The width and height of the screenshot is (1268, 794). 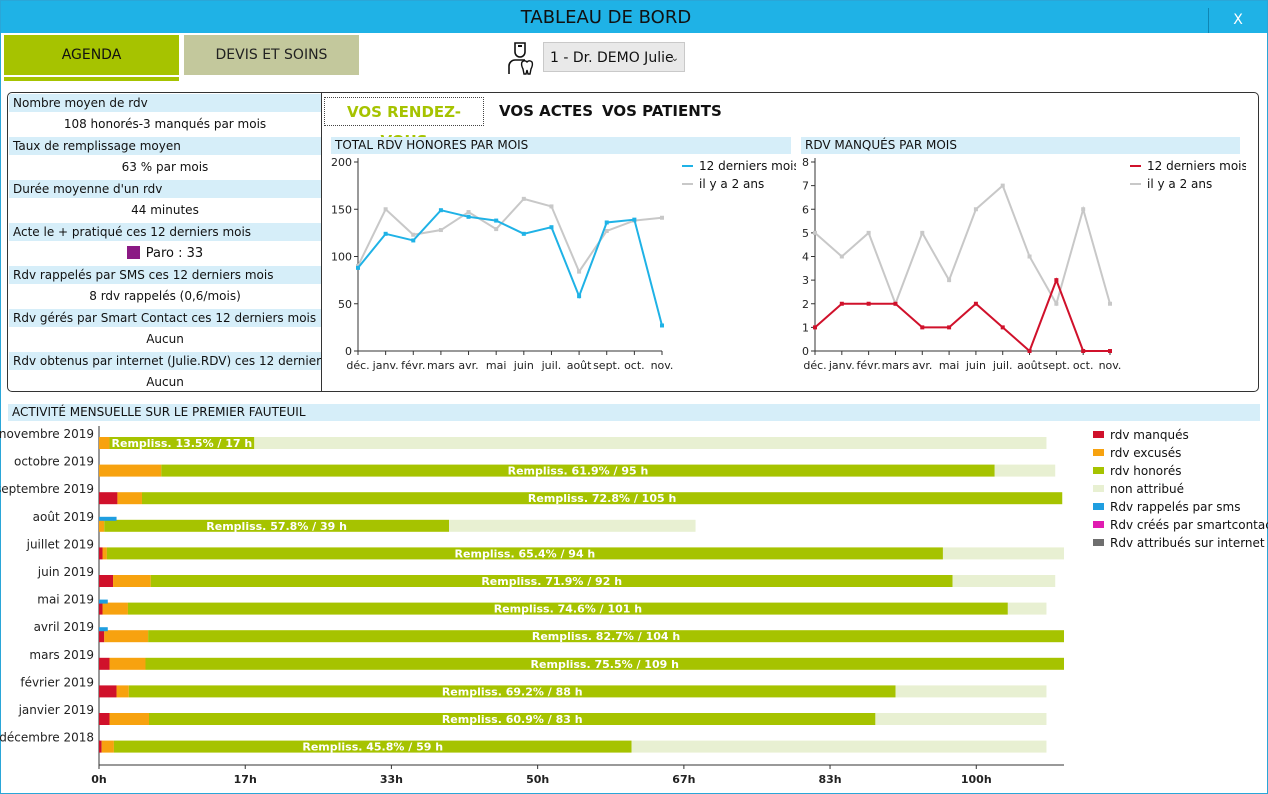 I want to click on x-tick-label: août, so click(x=1029, y=365).